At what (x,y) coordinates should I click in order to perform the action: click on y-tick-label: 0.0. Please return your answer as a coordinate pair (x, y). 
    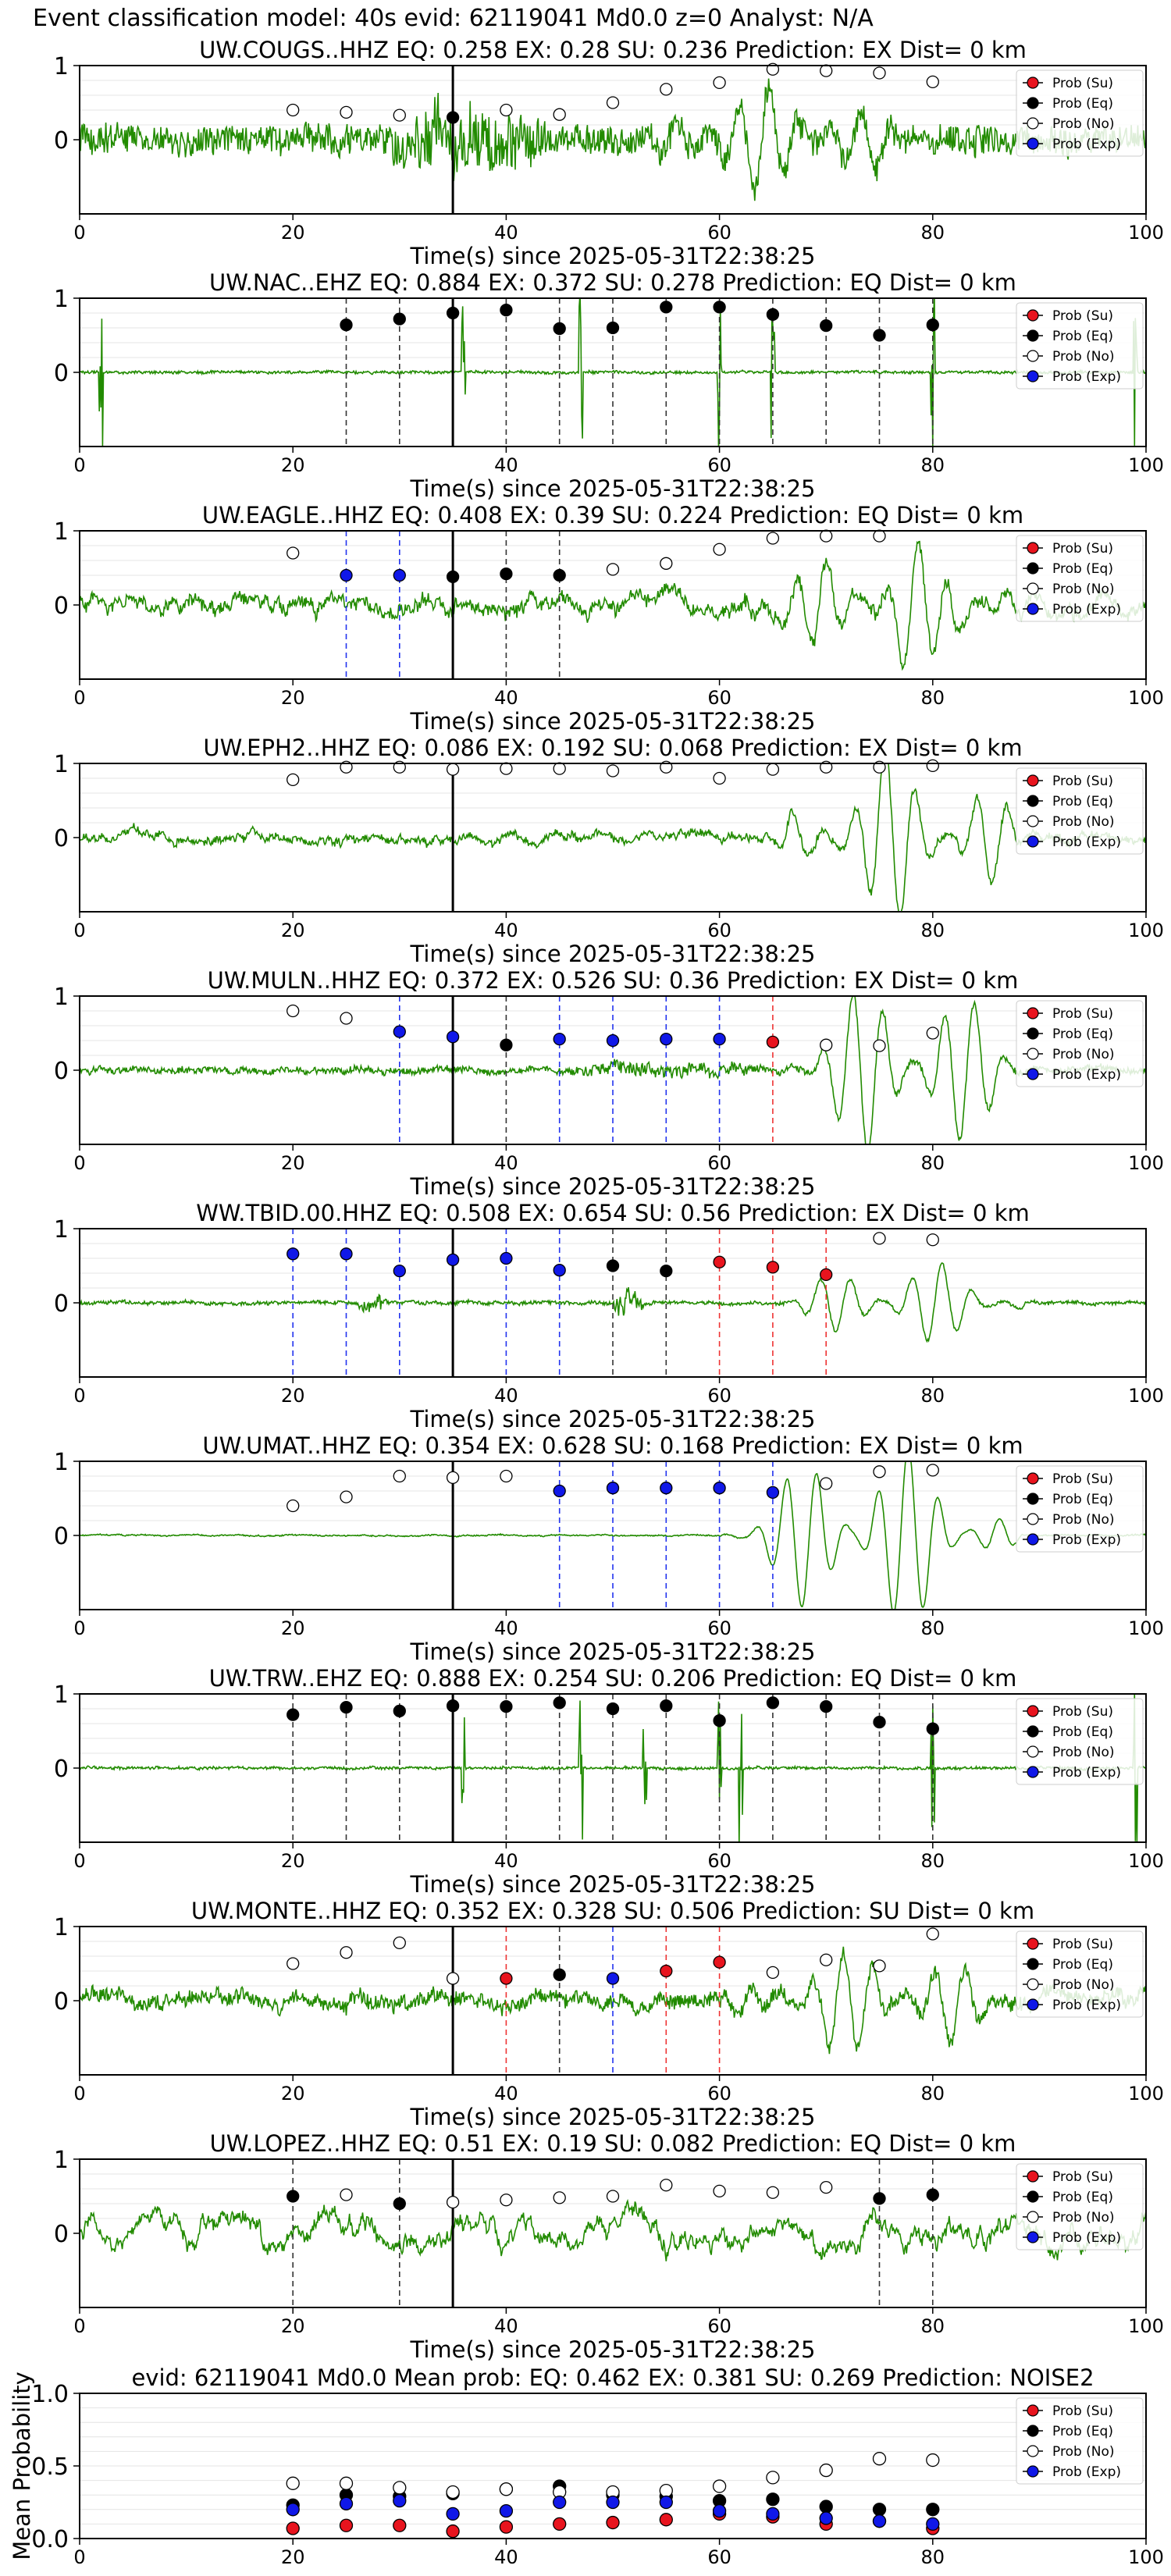
    Looking at the image, I should click on (50, 2539).